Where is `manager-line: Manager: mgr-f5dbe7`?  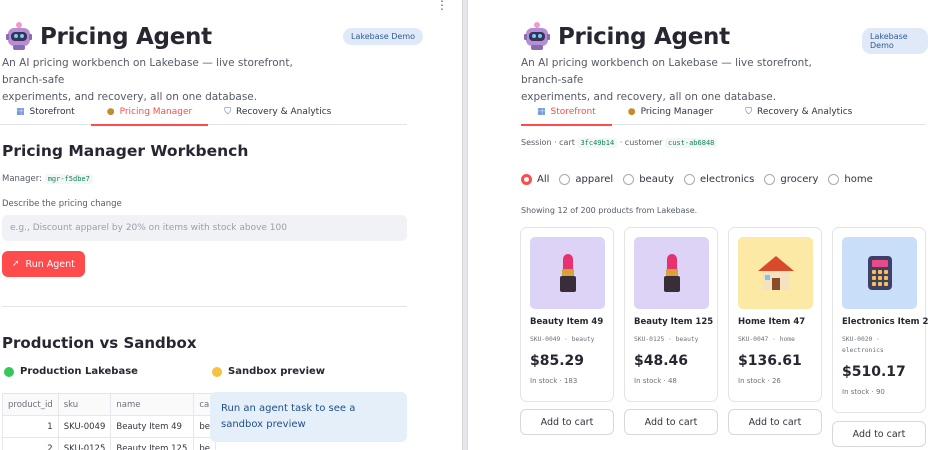 manager-line: Manager: mgr-f5dbe7 is located at coordinates (47, 179).